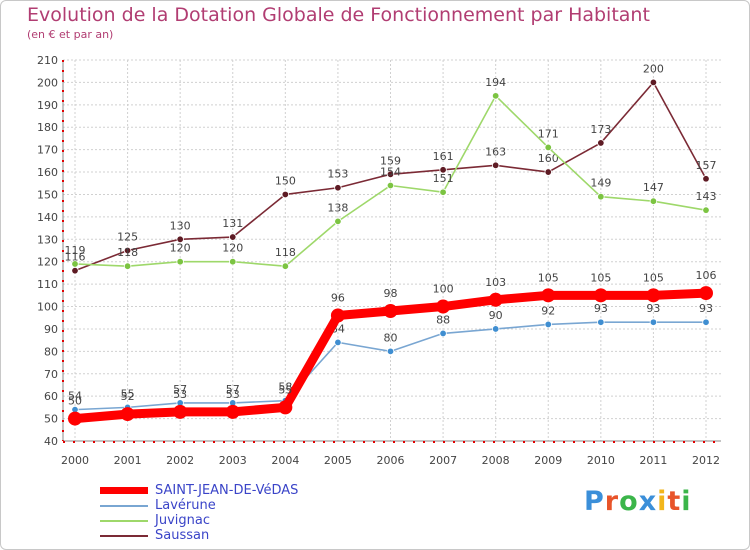 Image resolution: width=750 pixels, height=550 pixels. What do you see at coordinates (47, 194) in the screenshot?
I see `y-tick-label: 150` at bounding box center [47, 194].